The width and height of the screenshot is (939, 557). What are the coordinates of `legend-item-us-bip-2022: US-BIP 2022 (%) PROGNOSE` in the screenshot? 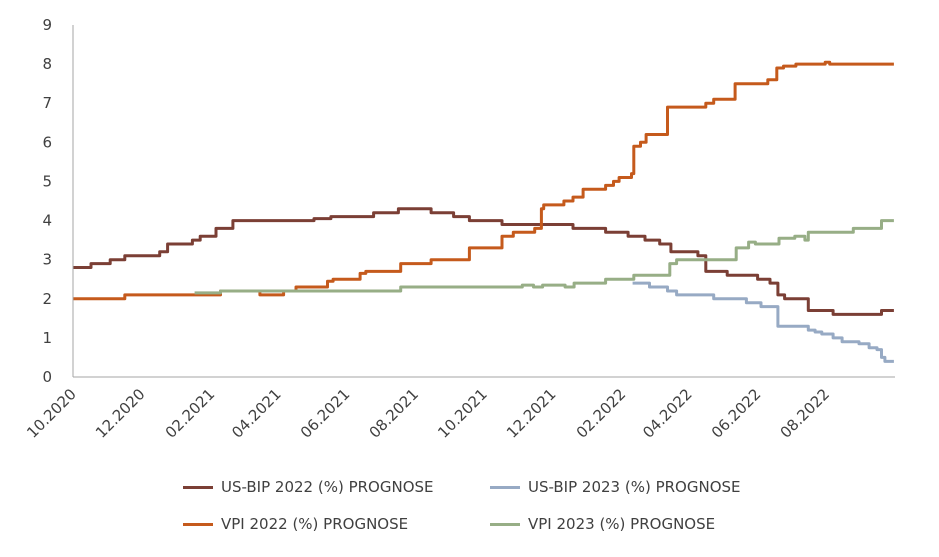 It's located at (308, 487).